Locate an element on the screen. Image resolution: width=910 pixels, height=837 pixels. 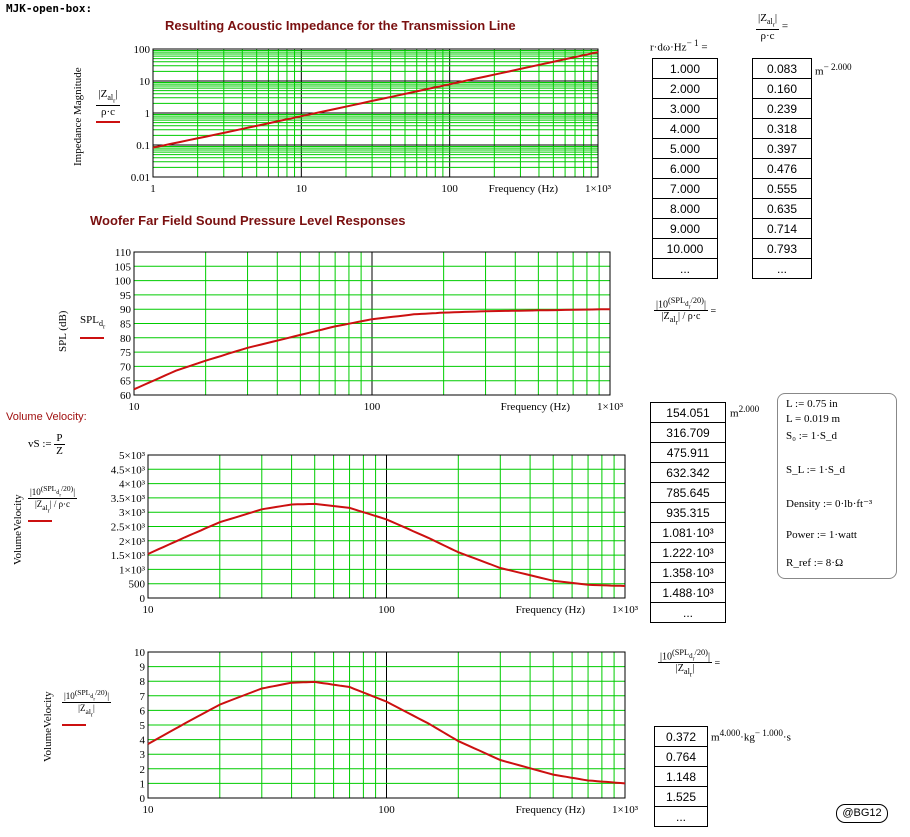
freq-cell: 4.000 is located at coordinates (685, 128).